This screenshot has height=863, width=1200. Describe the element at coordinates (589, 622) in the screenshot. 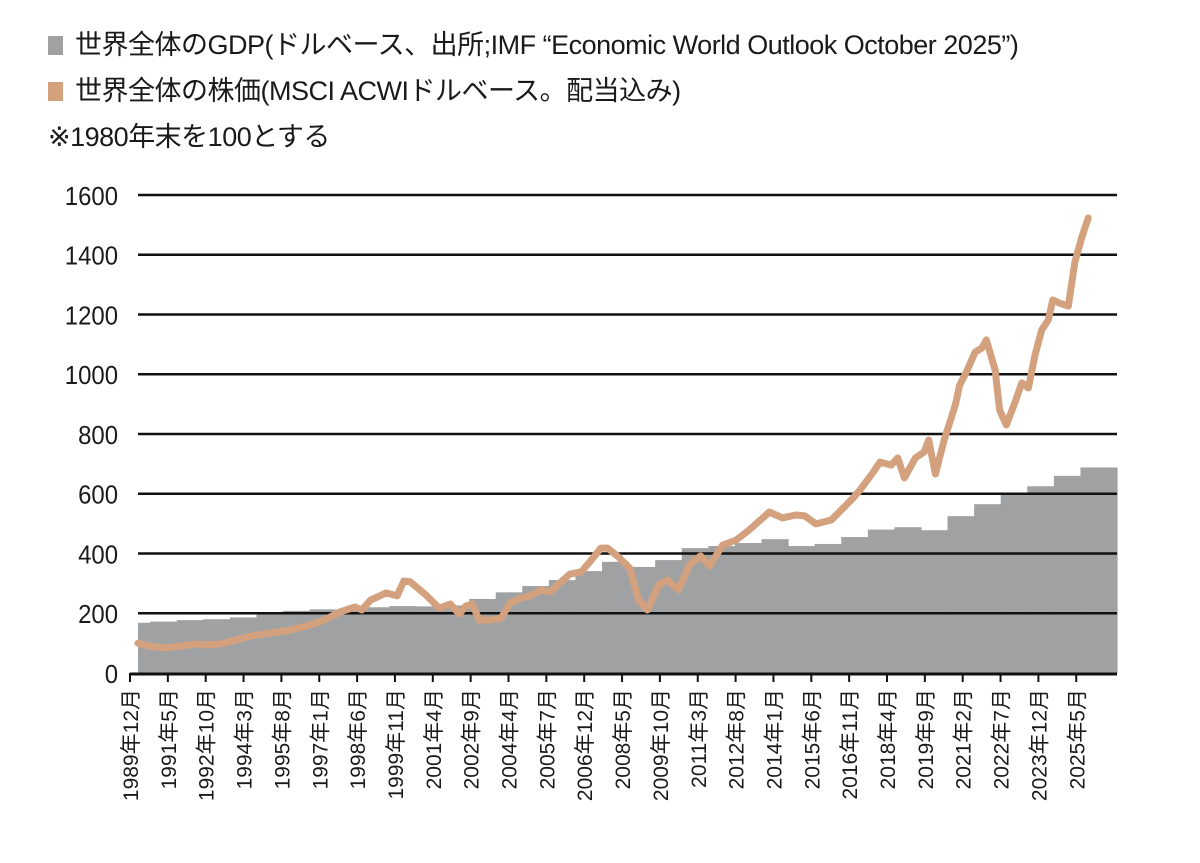

I see `gdp-bar-2007` at that location.